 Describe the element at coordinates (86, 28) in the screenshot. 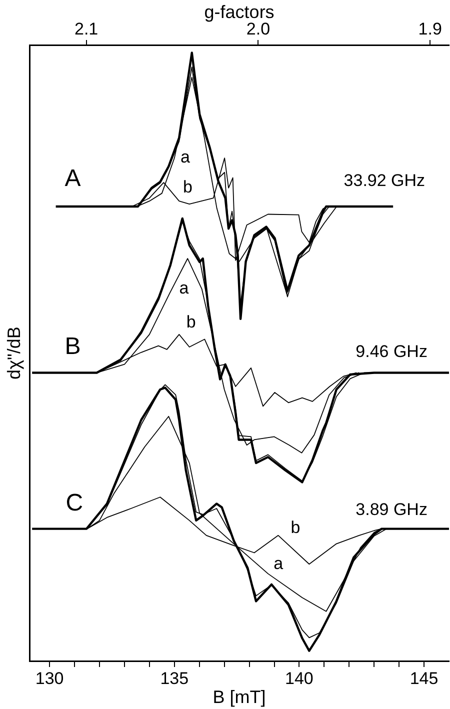

I see `x2-tick-label: 2.1` at that location.